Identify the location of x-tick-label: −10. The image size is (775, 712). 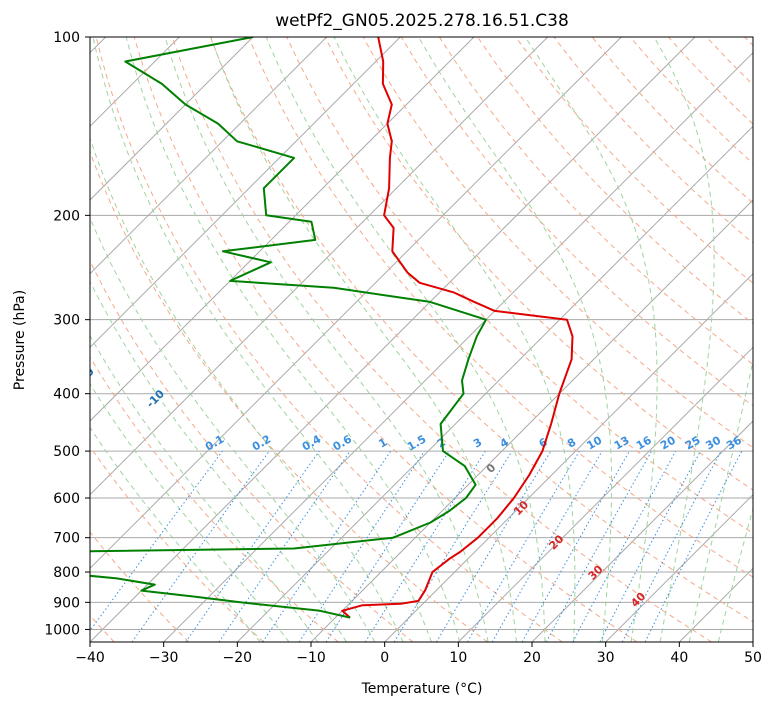
(311, 658).